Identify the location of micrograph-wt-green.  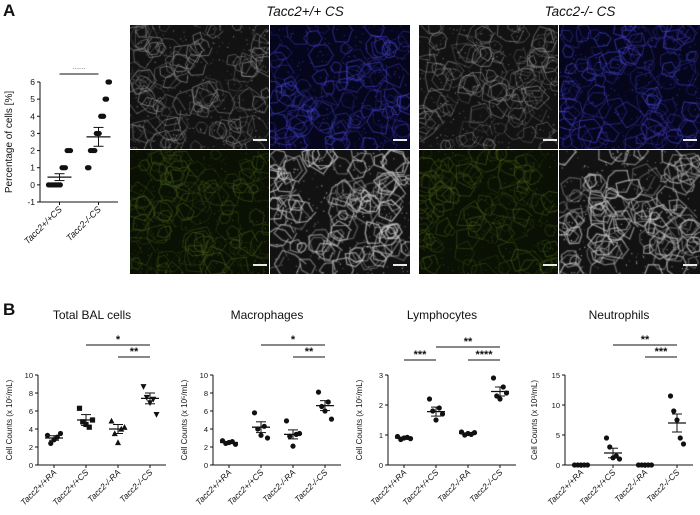
(199, 212).